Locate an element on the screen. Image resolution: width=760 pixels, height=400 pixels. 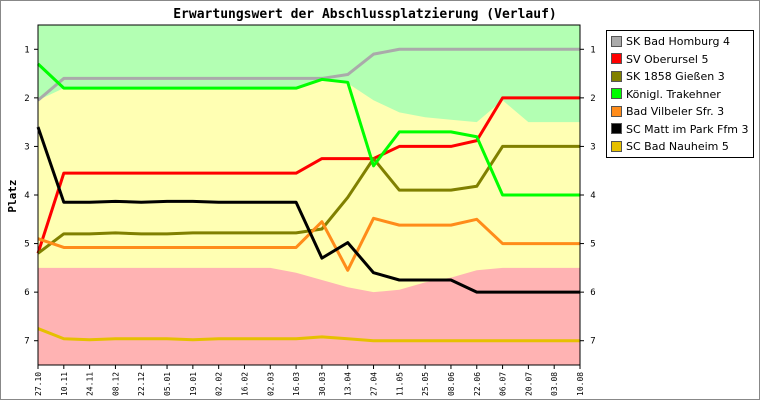
x-tick-label: 16.02 is located at coordinates (244, 384).